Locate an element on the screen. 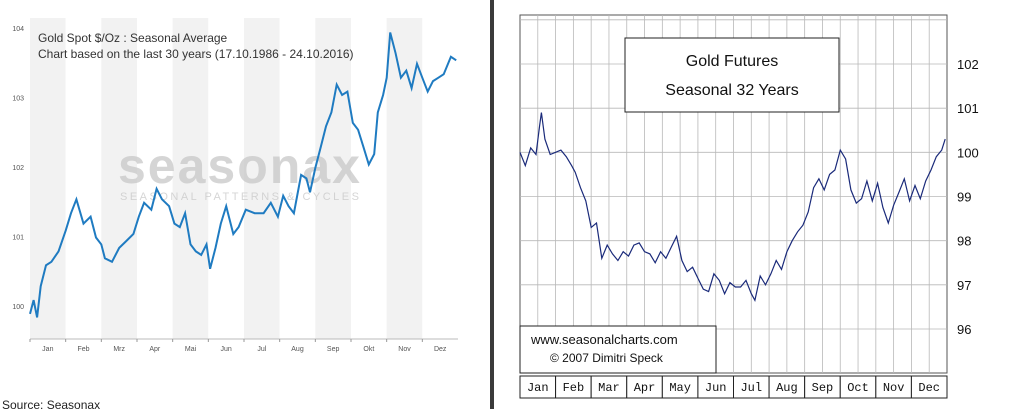 The height and width of the screenshot is (414, 1023). watermark: seasonax SEASONAL PATTERNS & CYCLES is located at coordinates (240, 170).